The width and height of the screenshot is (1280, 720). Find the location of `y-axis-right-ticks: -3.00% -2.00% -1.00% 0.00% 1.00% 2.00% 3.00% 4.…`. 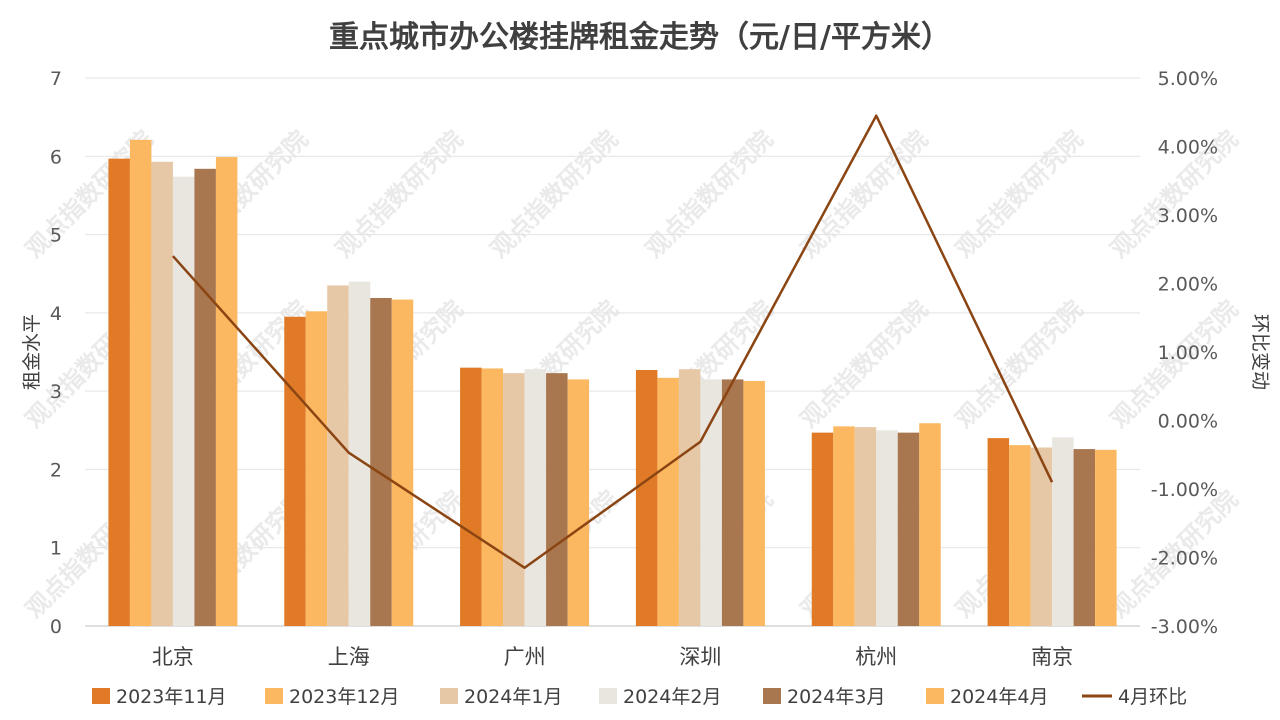

y-axis-right-ticks: -3.00% -2.00% -1.00% 0.00% 1.00% 2.00% 3.00% 4.… is located at coordinates (1184, 353).